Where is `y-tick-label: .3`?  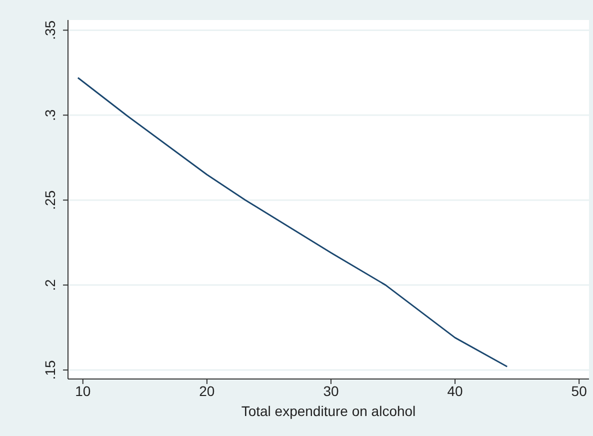 y-tick-label: .3 is located at coordinates (50, 115).